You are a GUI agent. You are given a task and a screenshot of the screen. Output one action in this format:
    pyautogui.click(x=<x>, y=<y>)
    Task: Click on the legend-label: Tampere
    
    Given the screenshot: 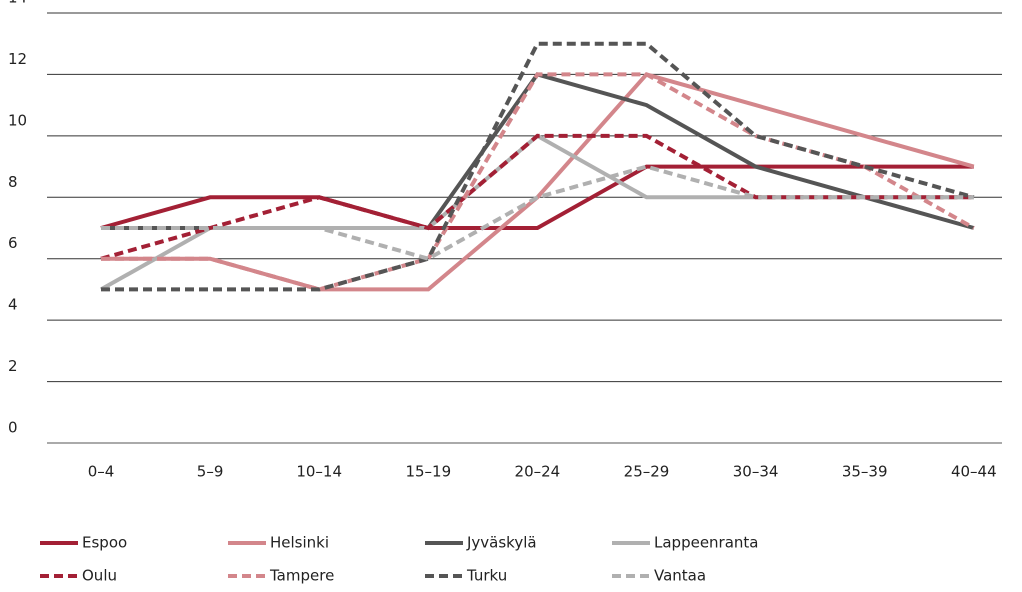 What is the action you would take?
    pyautogui.click(x=301, y=576)
    